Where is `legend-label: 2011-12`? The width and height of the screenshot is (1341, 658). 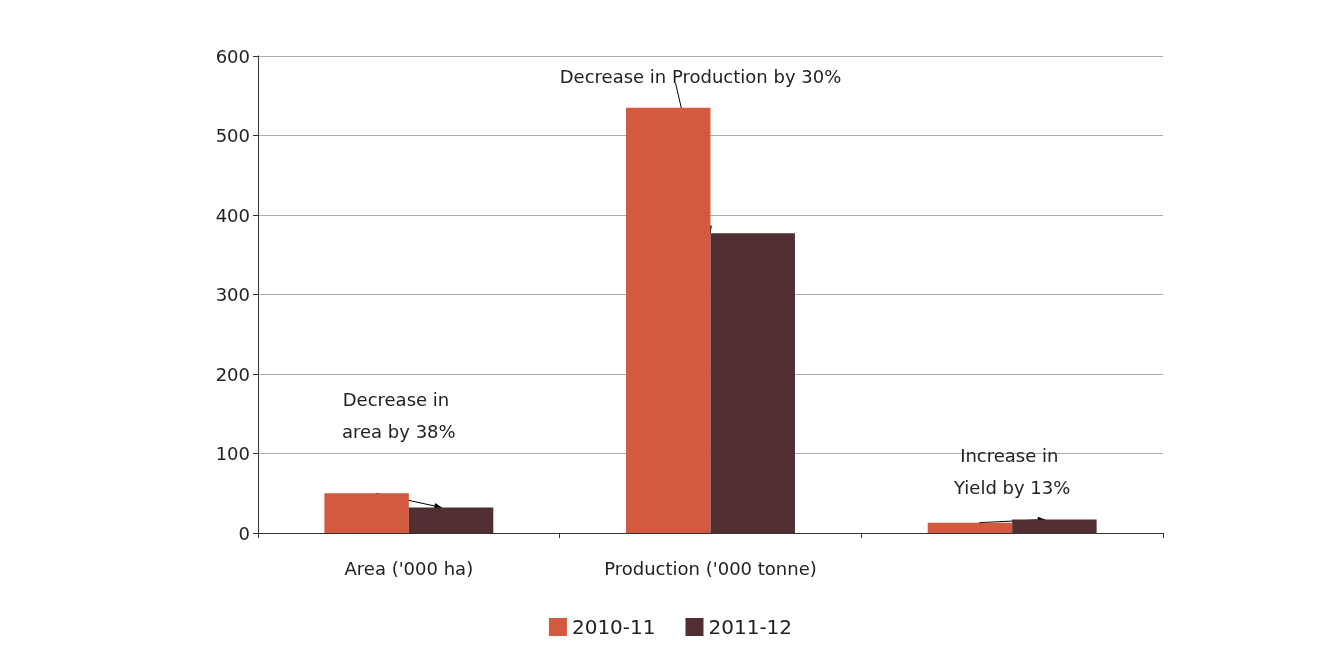
legend-label: 2011-12 is located at coordinates (750, 627).